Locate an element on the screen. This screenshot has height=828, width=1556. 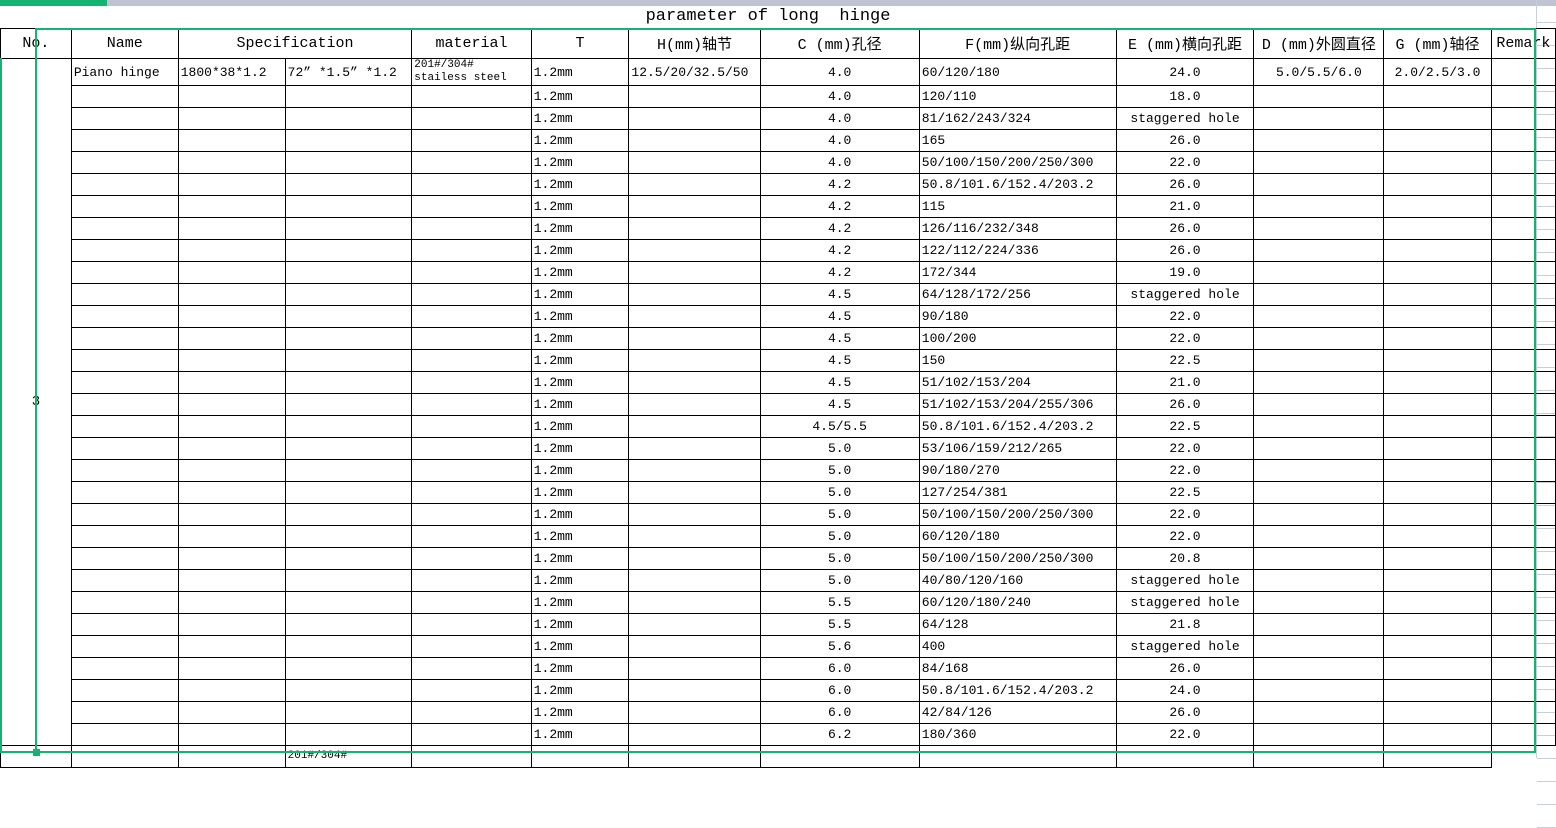
cell-f-longitudinal-pitch: 127/254/381 is located at coordinates (1017, 492).